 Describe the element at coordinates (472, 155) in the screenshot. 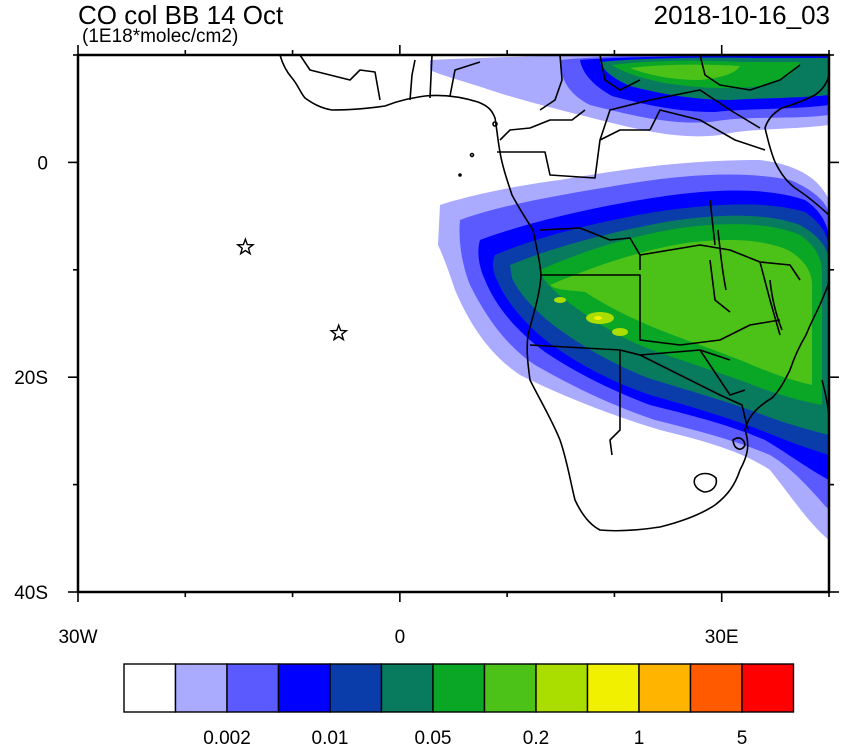

I see `island-sao-tome` at that location.